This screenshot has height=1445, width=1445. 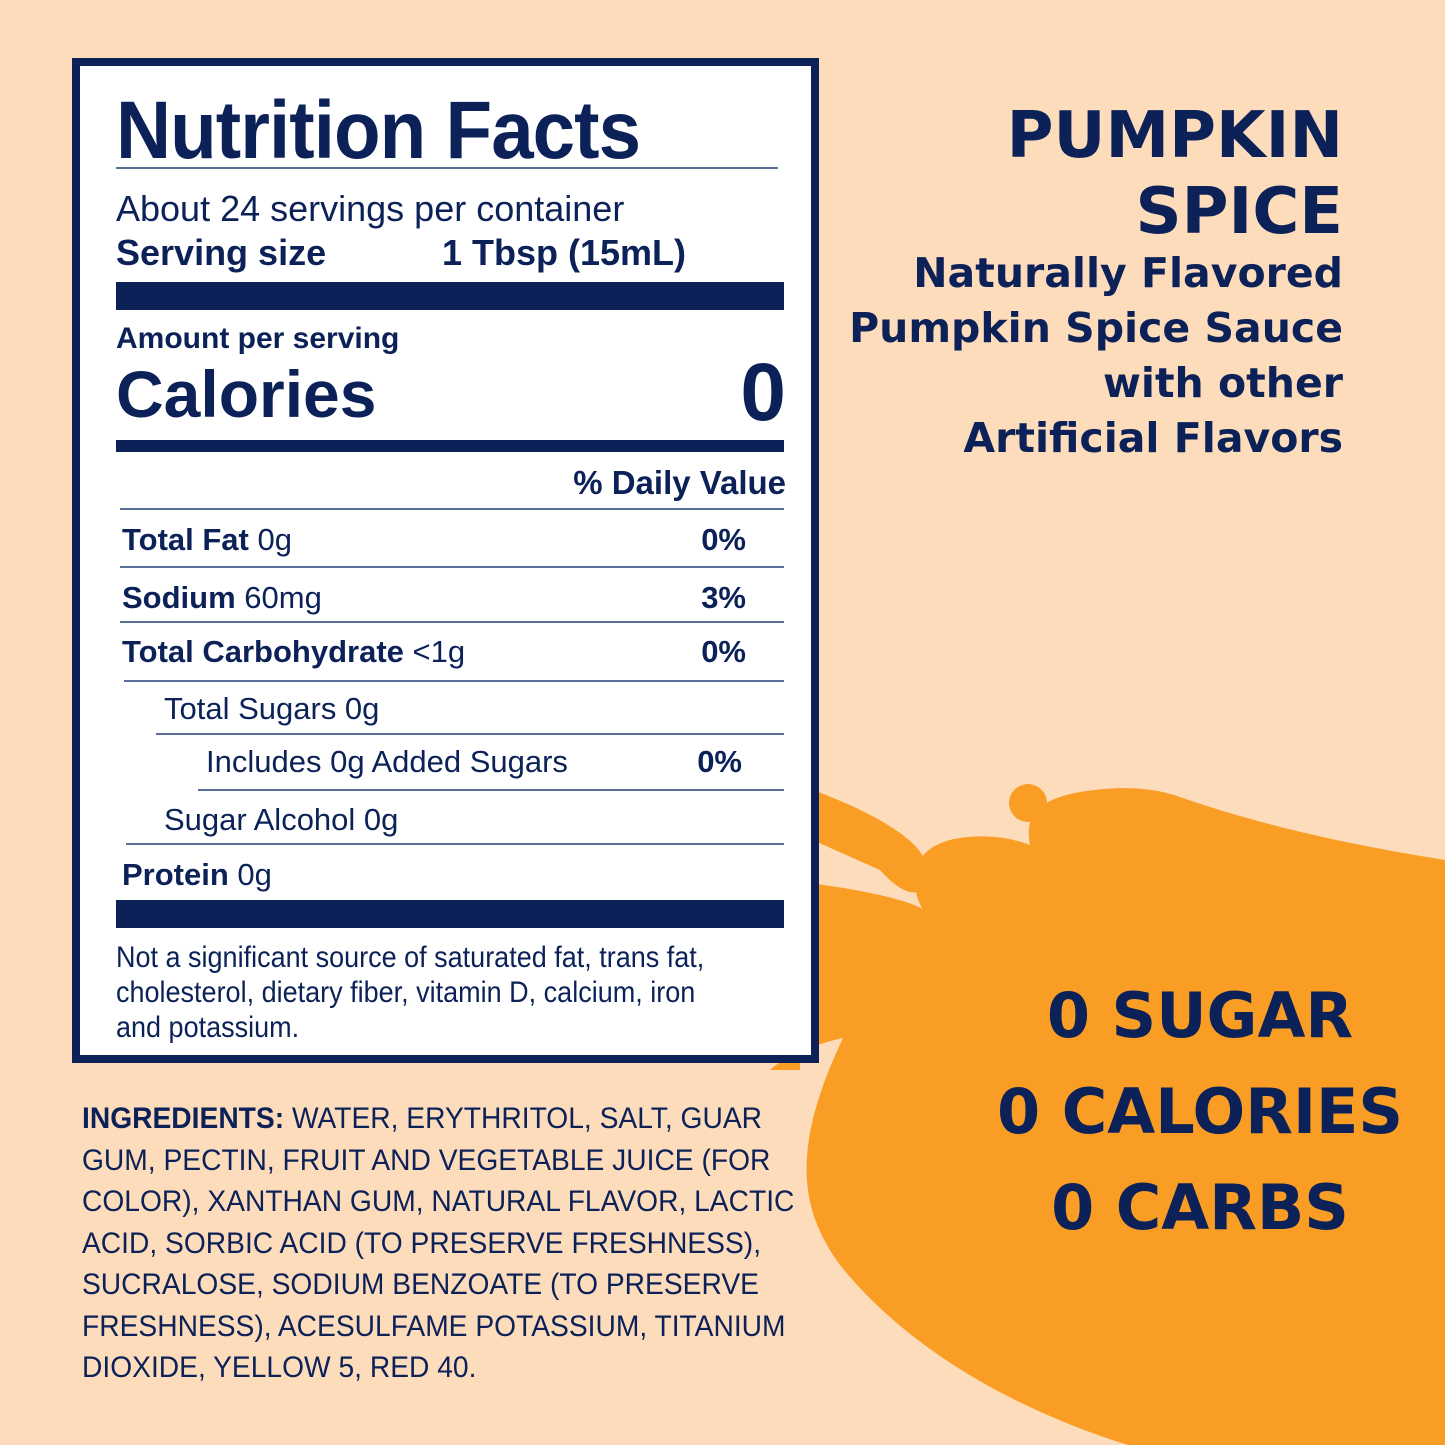 I want to click on nutrient-row-sodium: Sodium 60mg 3%, so click(x=434, y=598).